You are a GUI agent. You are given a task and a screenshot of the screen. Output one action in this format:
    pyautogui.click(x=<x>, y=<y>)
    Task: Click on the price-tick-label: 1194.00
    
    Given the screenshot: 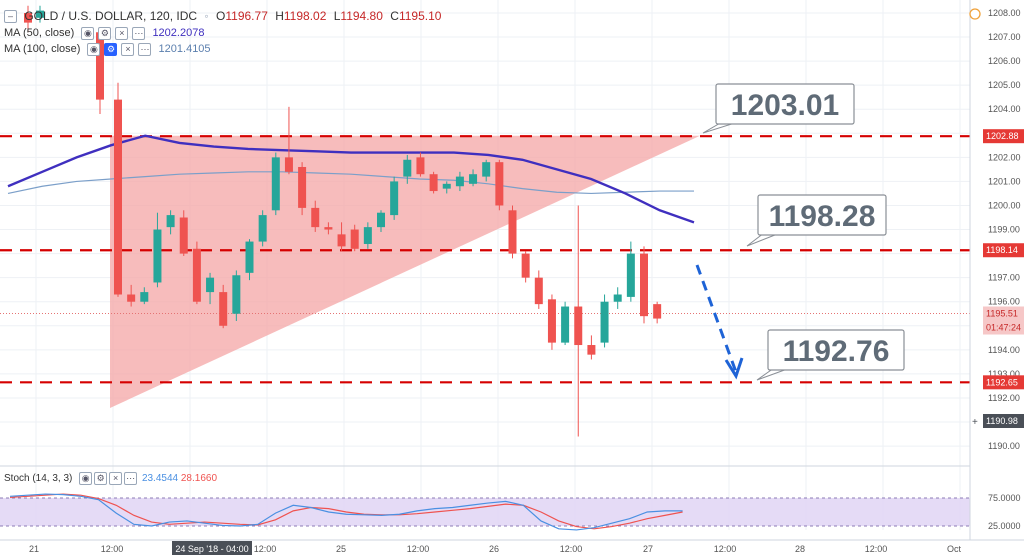 What is the action you would take?
    pyautogui.click(x=1004, y=350)
    